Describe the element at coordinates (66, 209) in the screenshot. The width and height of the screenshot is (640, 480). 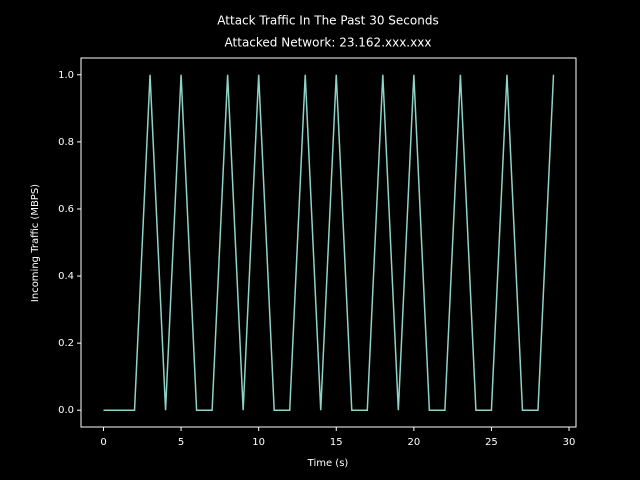
I see `y-tick-label: 0.6` at that location.